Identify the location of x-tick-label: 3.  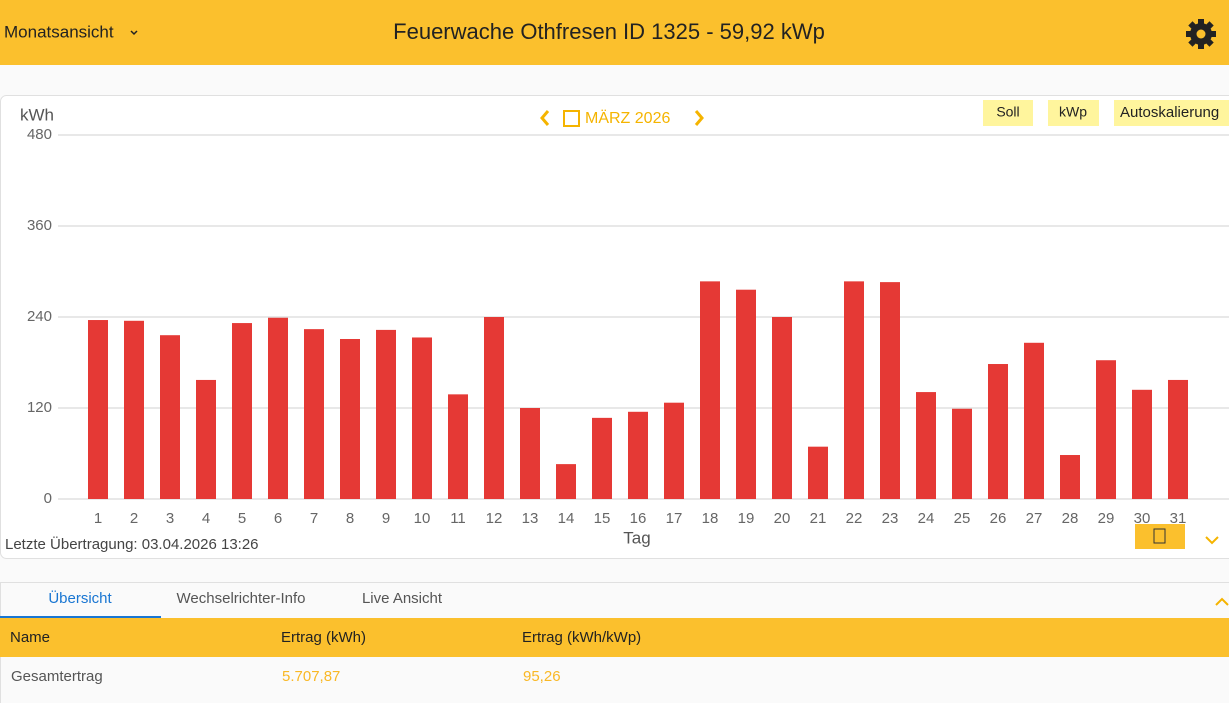
(170, 518).